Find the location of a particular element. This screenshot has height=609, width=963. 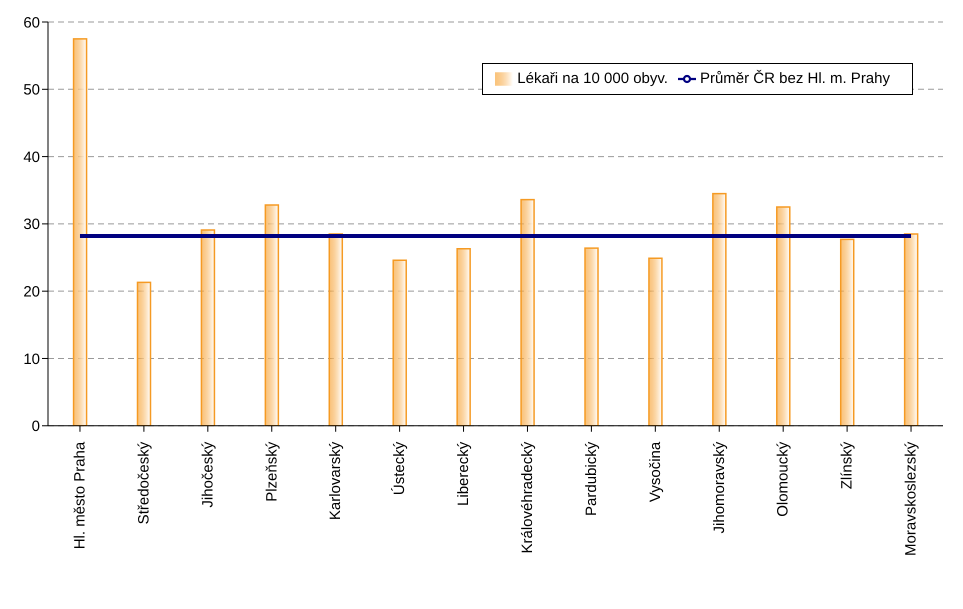

x-tick-label: Královéhradecký is located at coordinates (527, 497).